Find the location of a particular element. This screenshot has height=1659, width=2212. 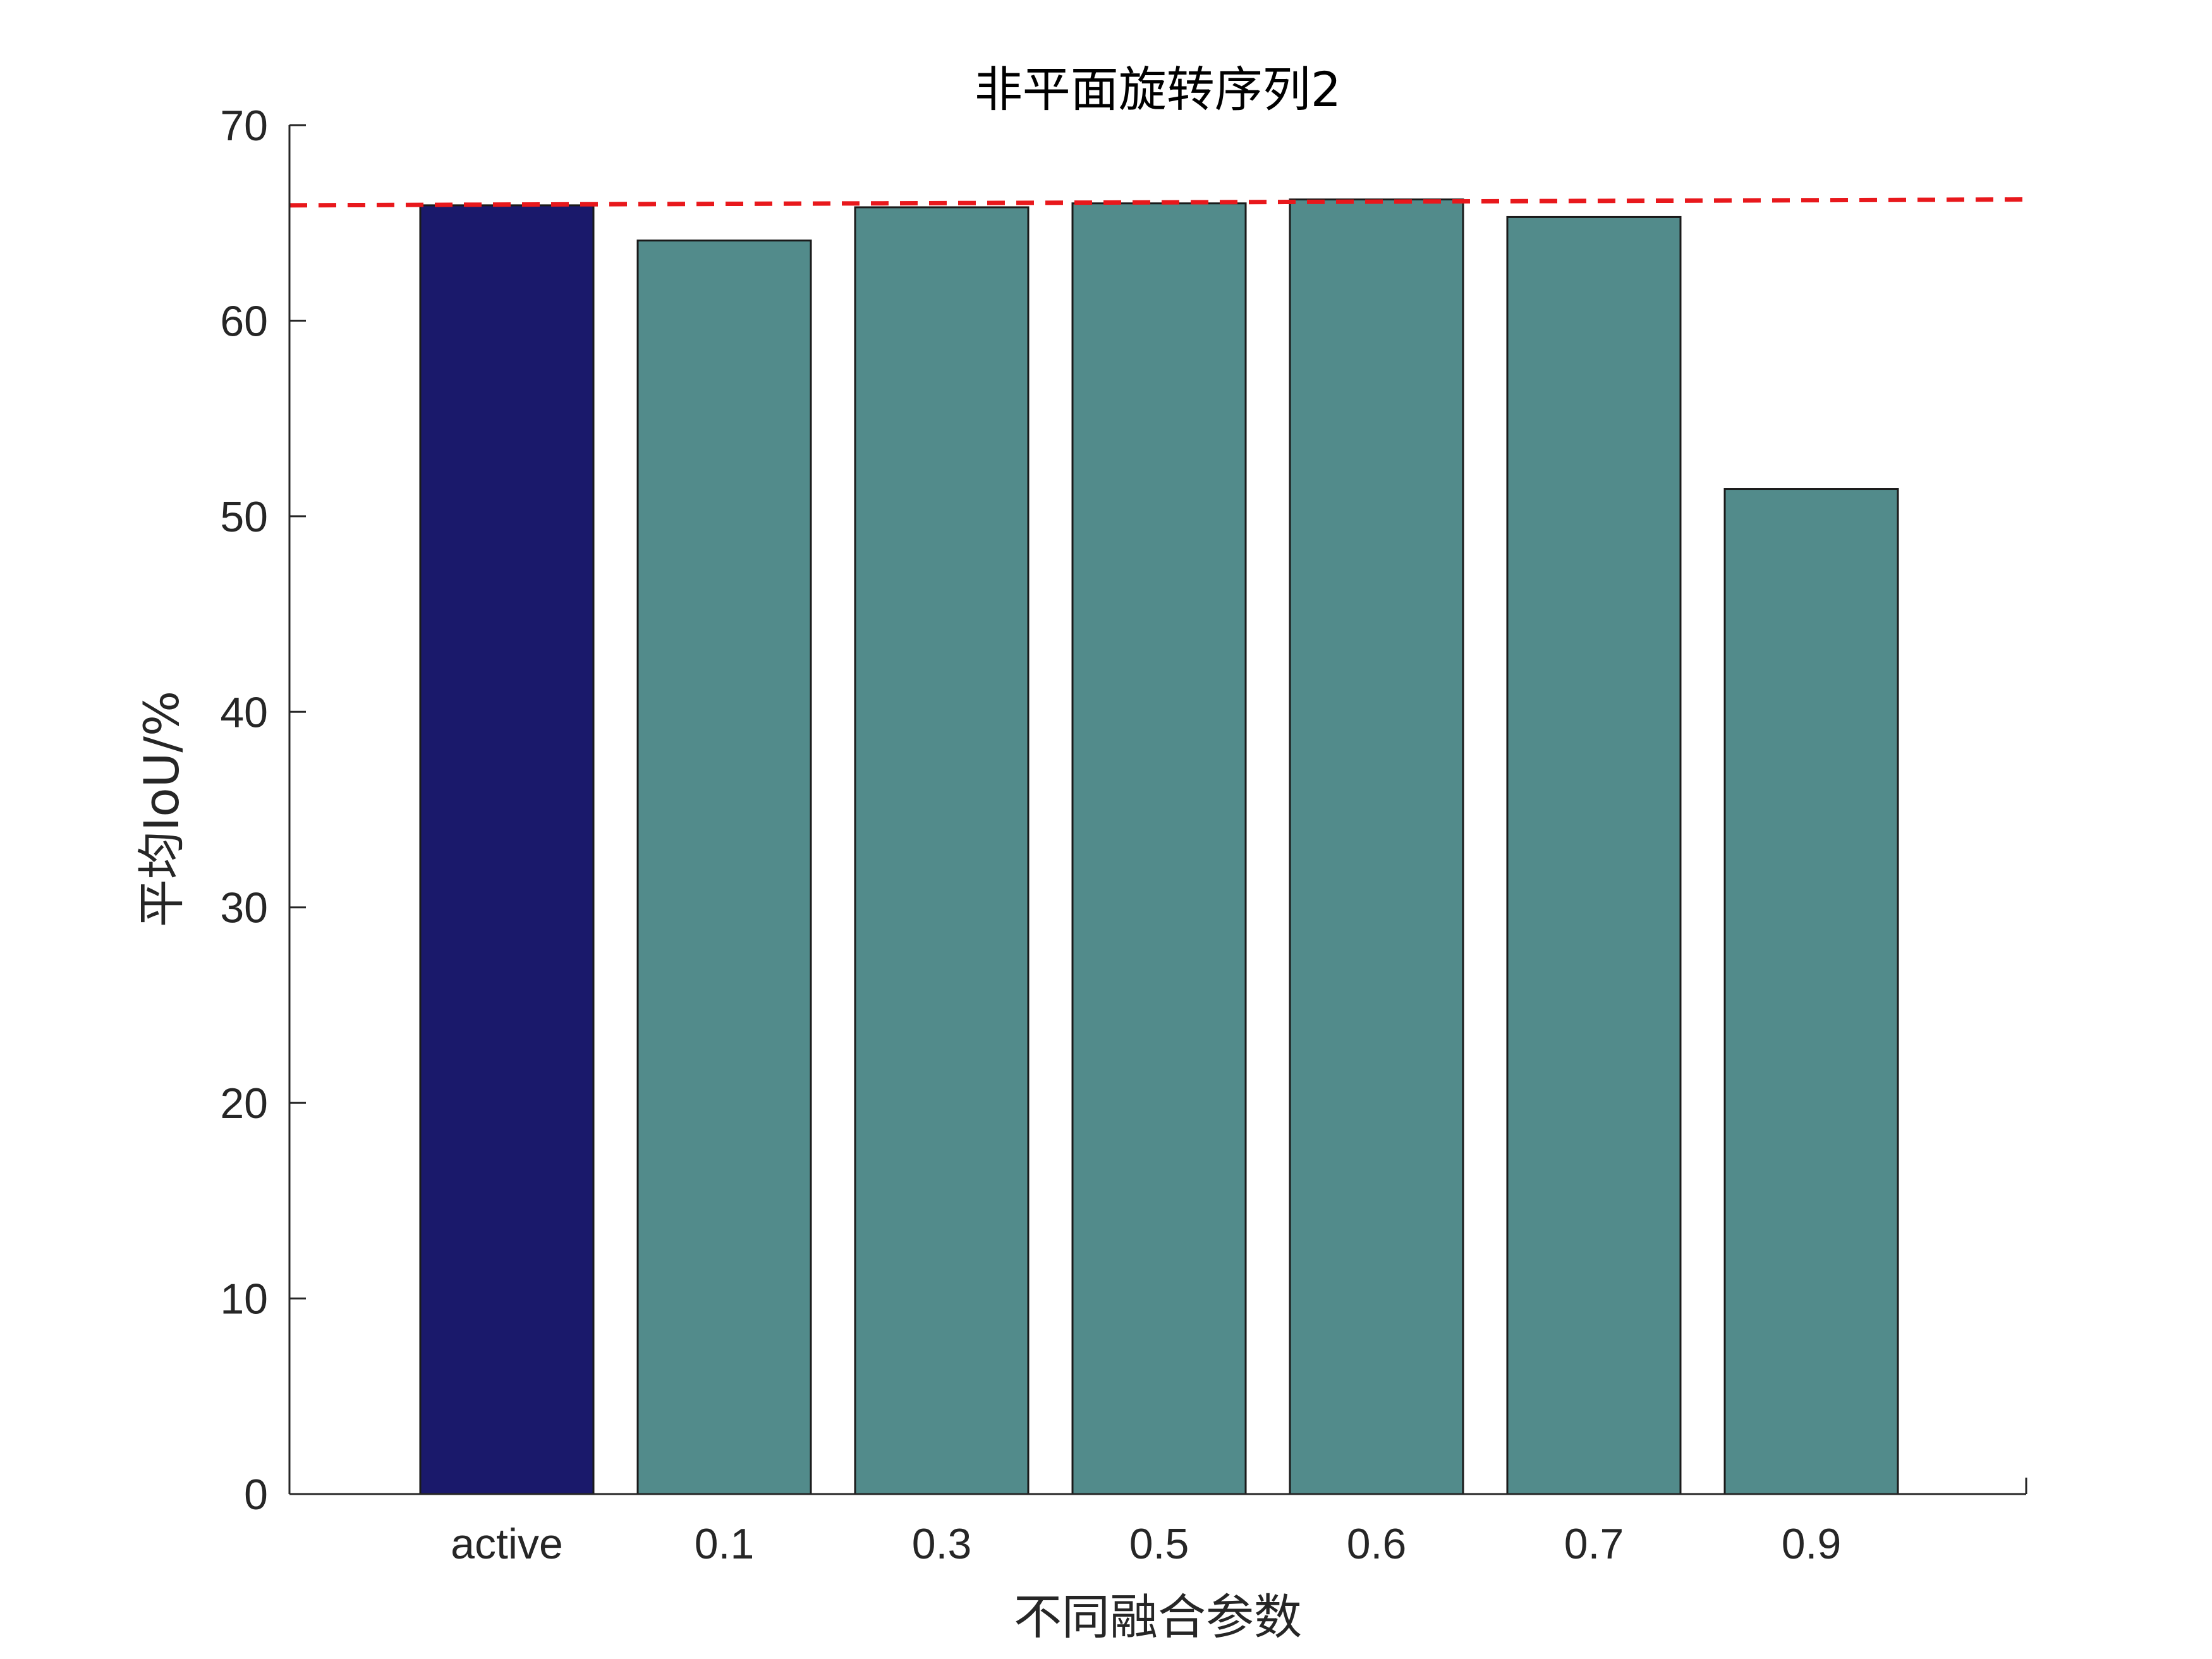

bar-0.7 is located at coordinates (1594, 855).